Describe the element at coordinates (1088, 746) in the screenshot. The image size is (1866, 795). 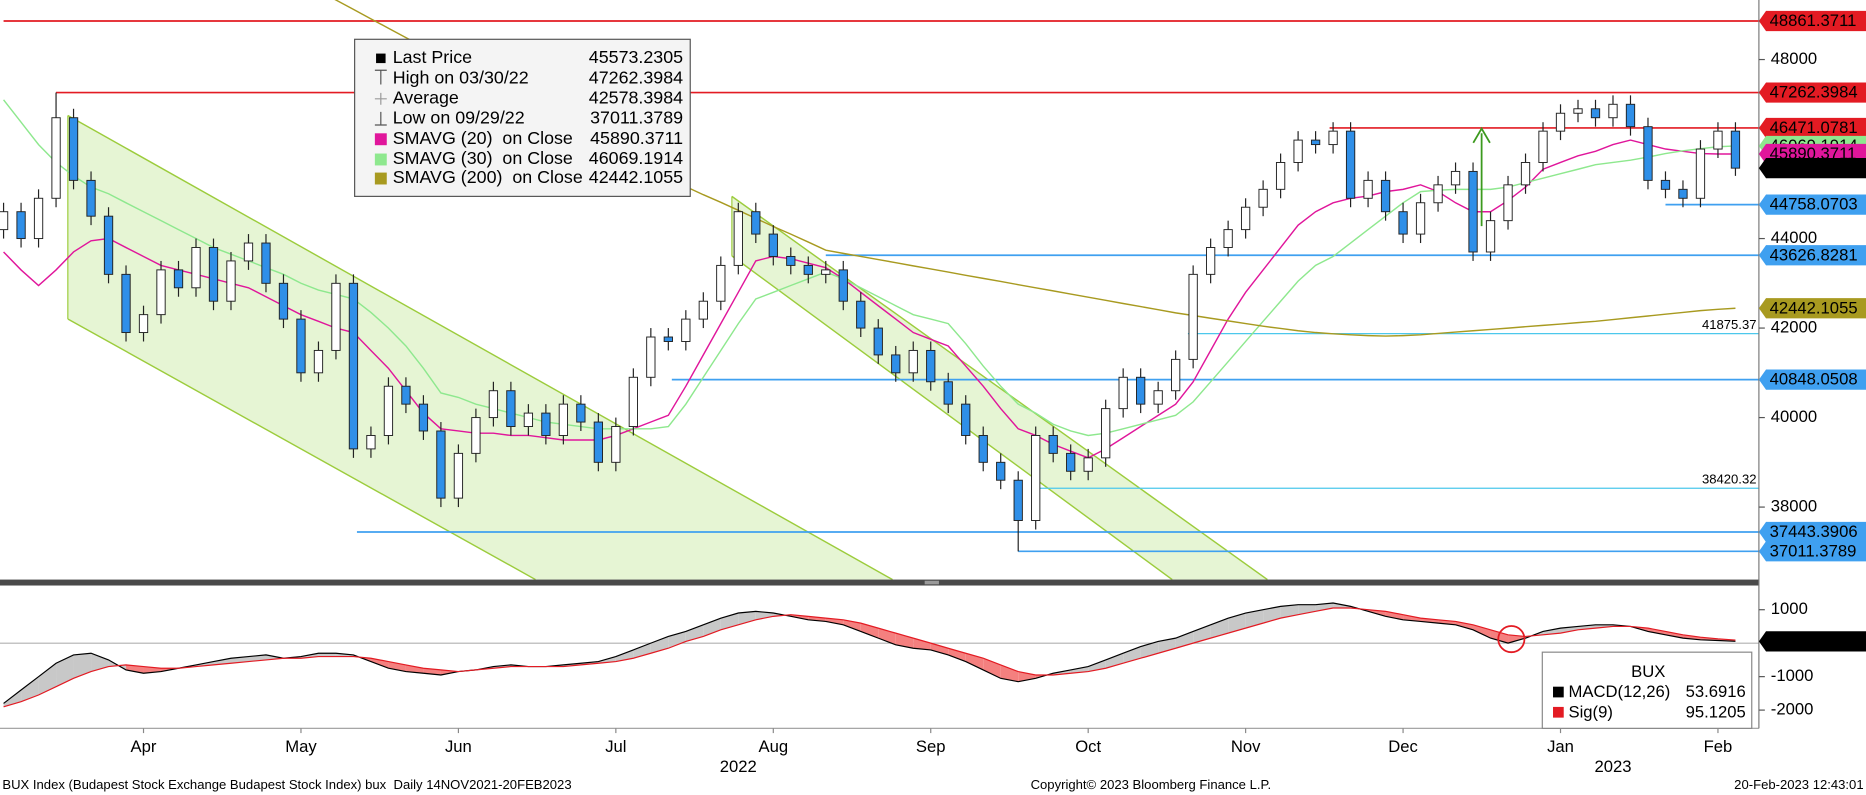
I see `x-tick-label: Oct` at that location.